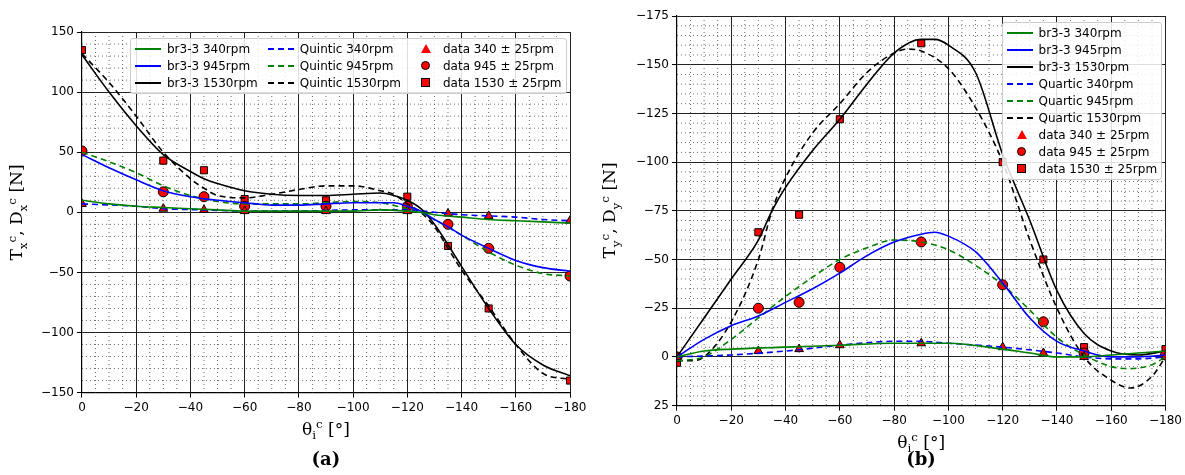 The height and width of the screenshot is (475, 1185). What do you see at coordinates (661, 404) in the screenshot?
I see `y-tick-label: 25` at bounding box center [661, 404].